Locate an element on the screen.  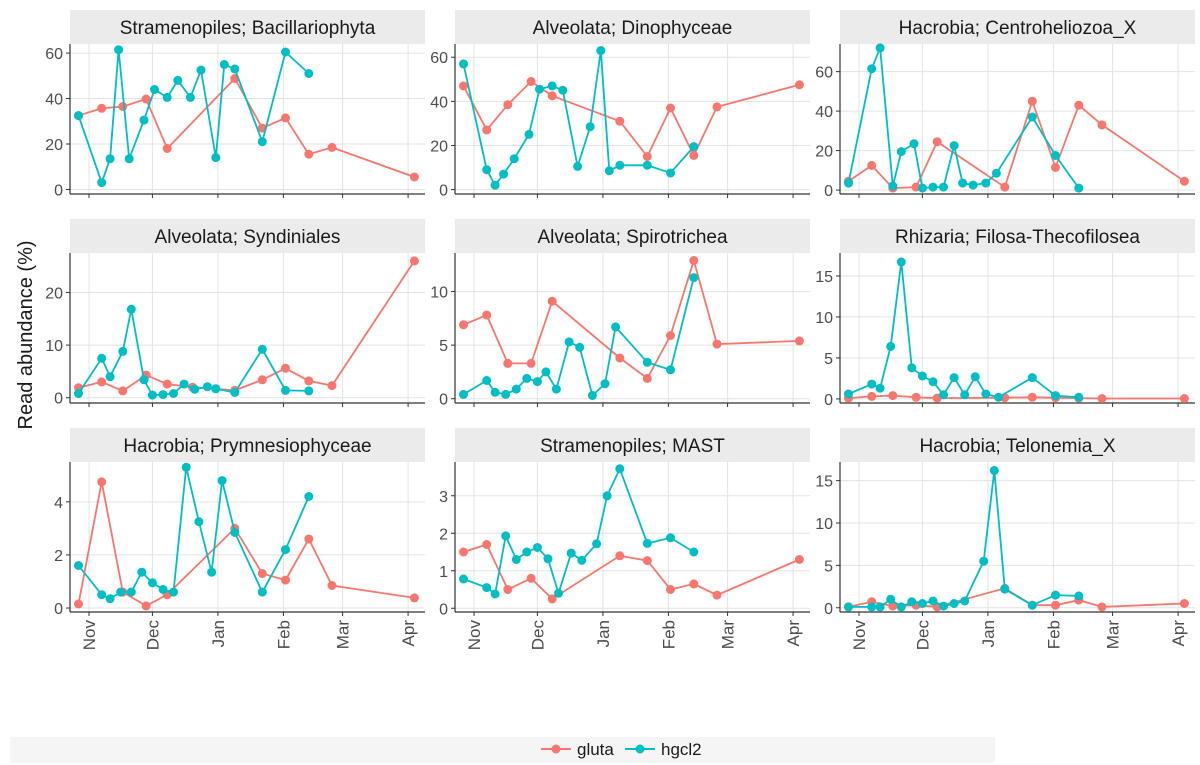
facet-title: Hacrobia; Prymnesiophyceae is located at coordinates (247, 446).